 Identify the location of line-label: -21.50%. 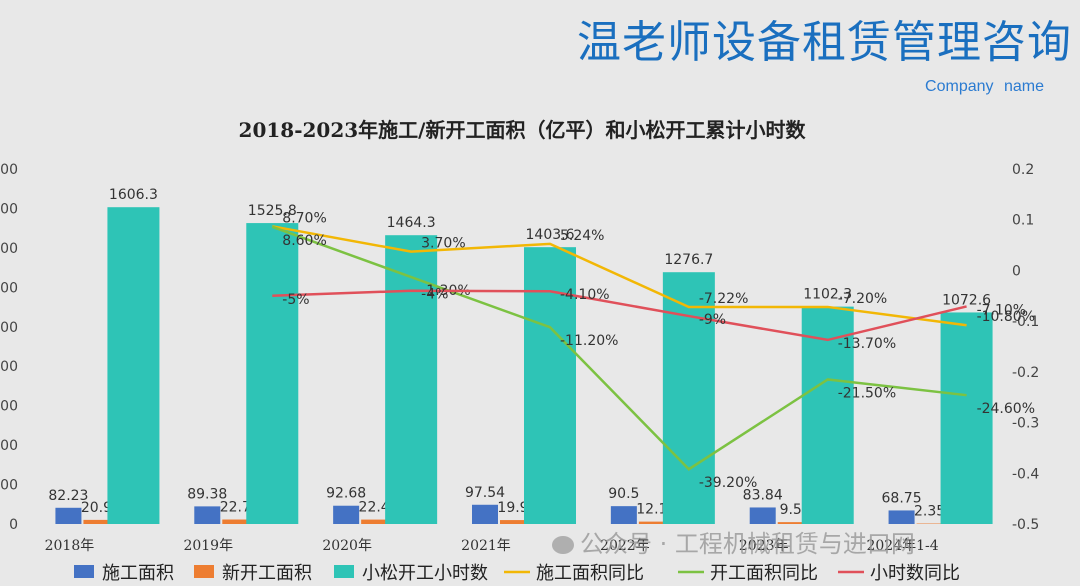
(867, 393).